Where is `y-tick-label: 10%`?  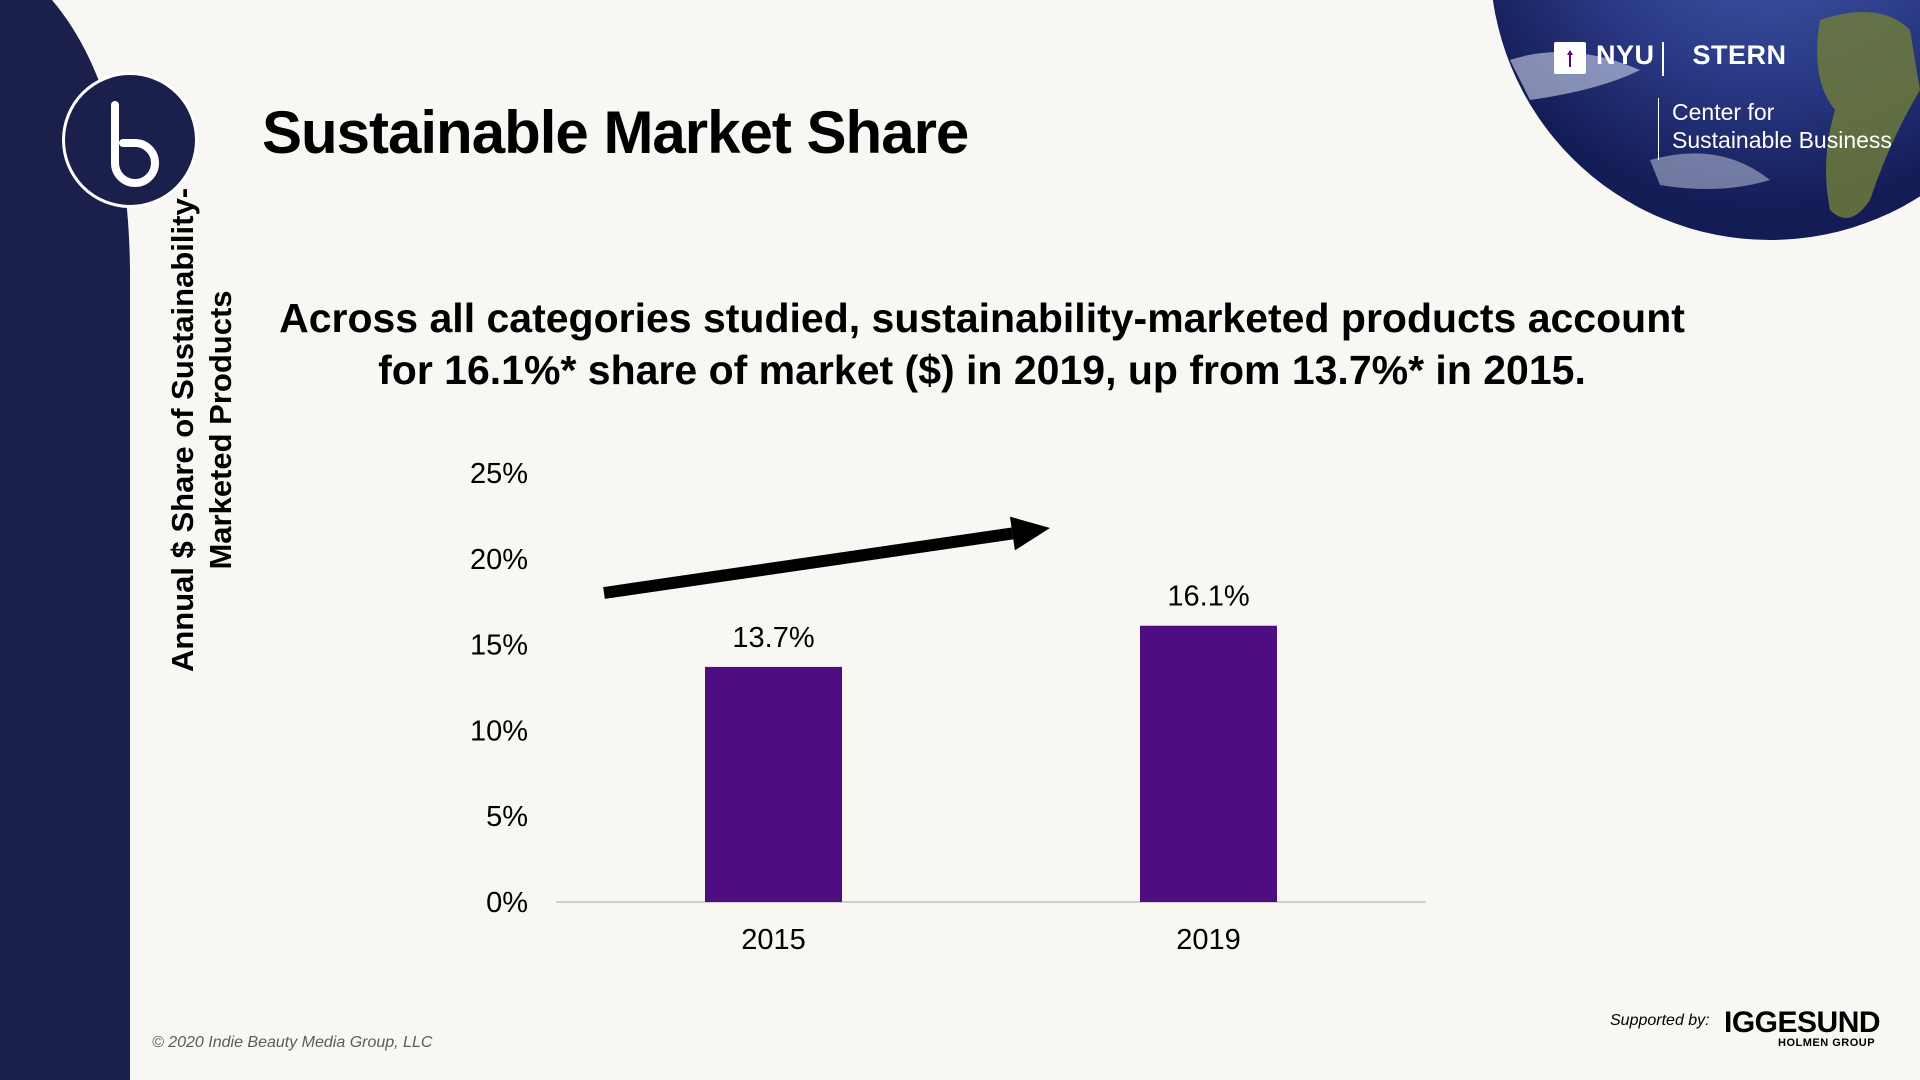
y-tick-label: 10% is located at coordinates (499, 731).